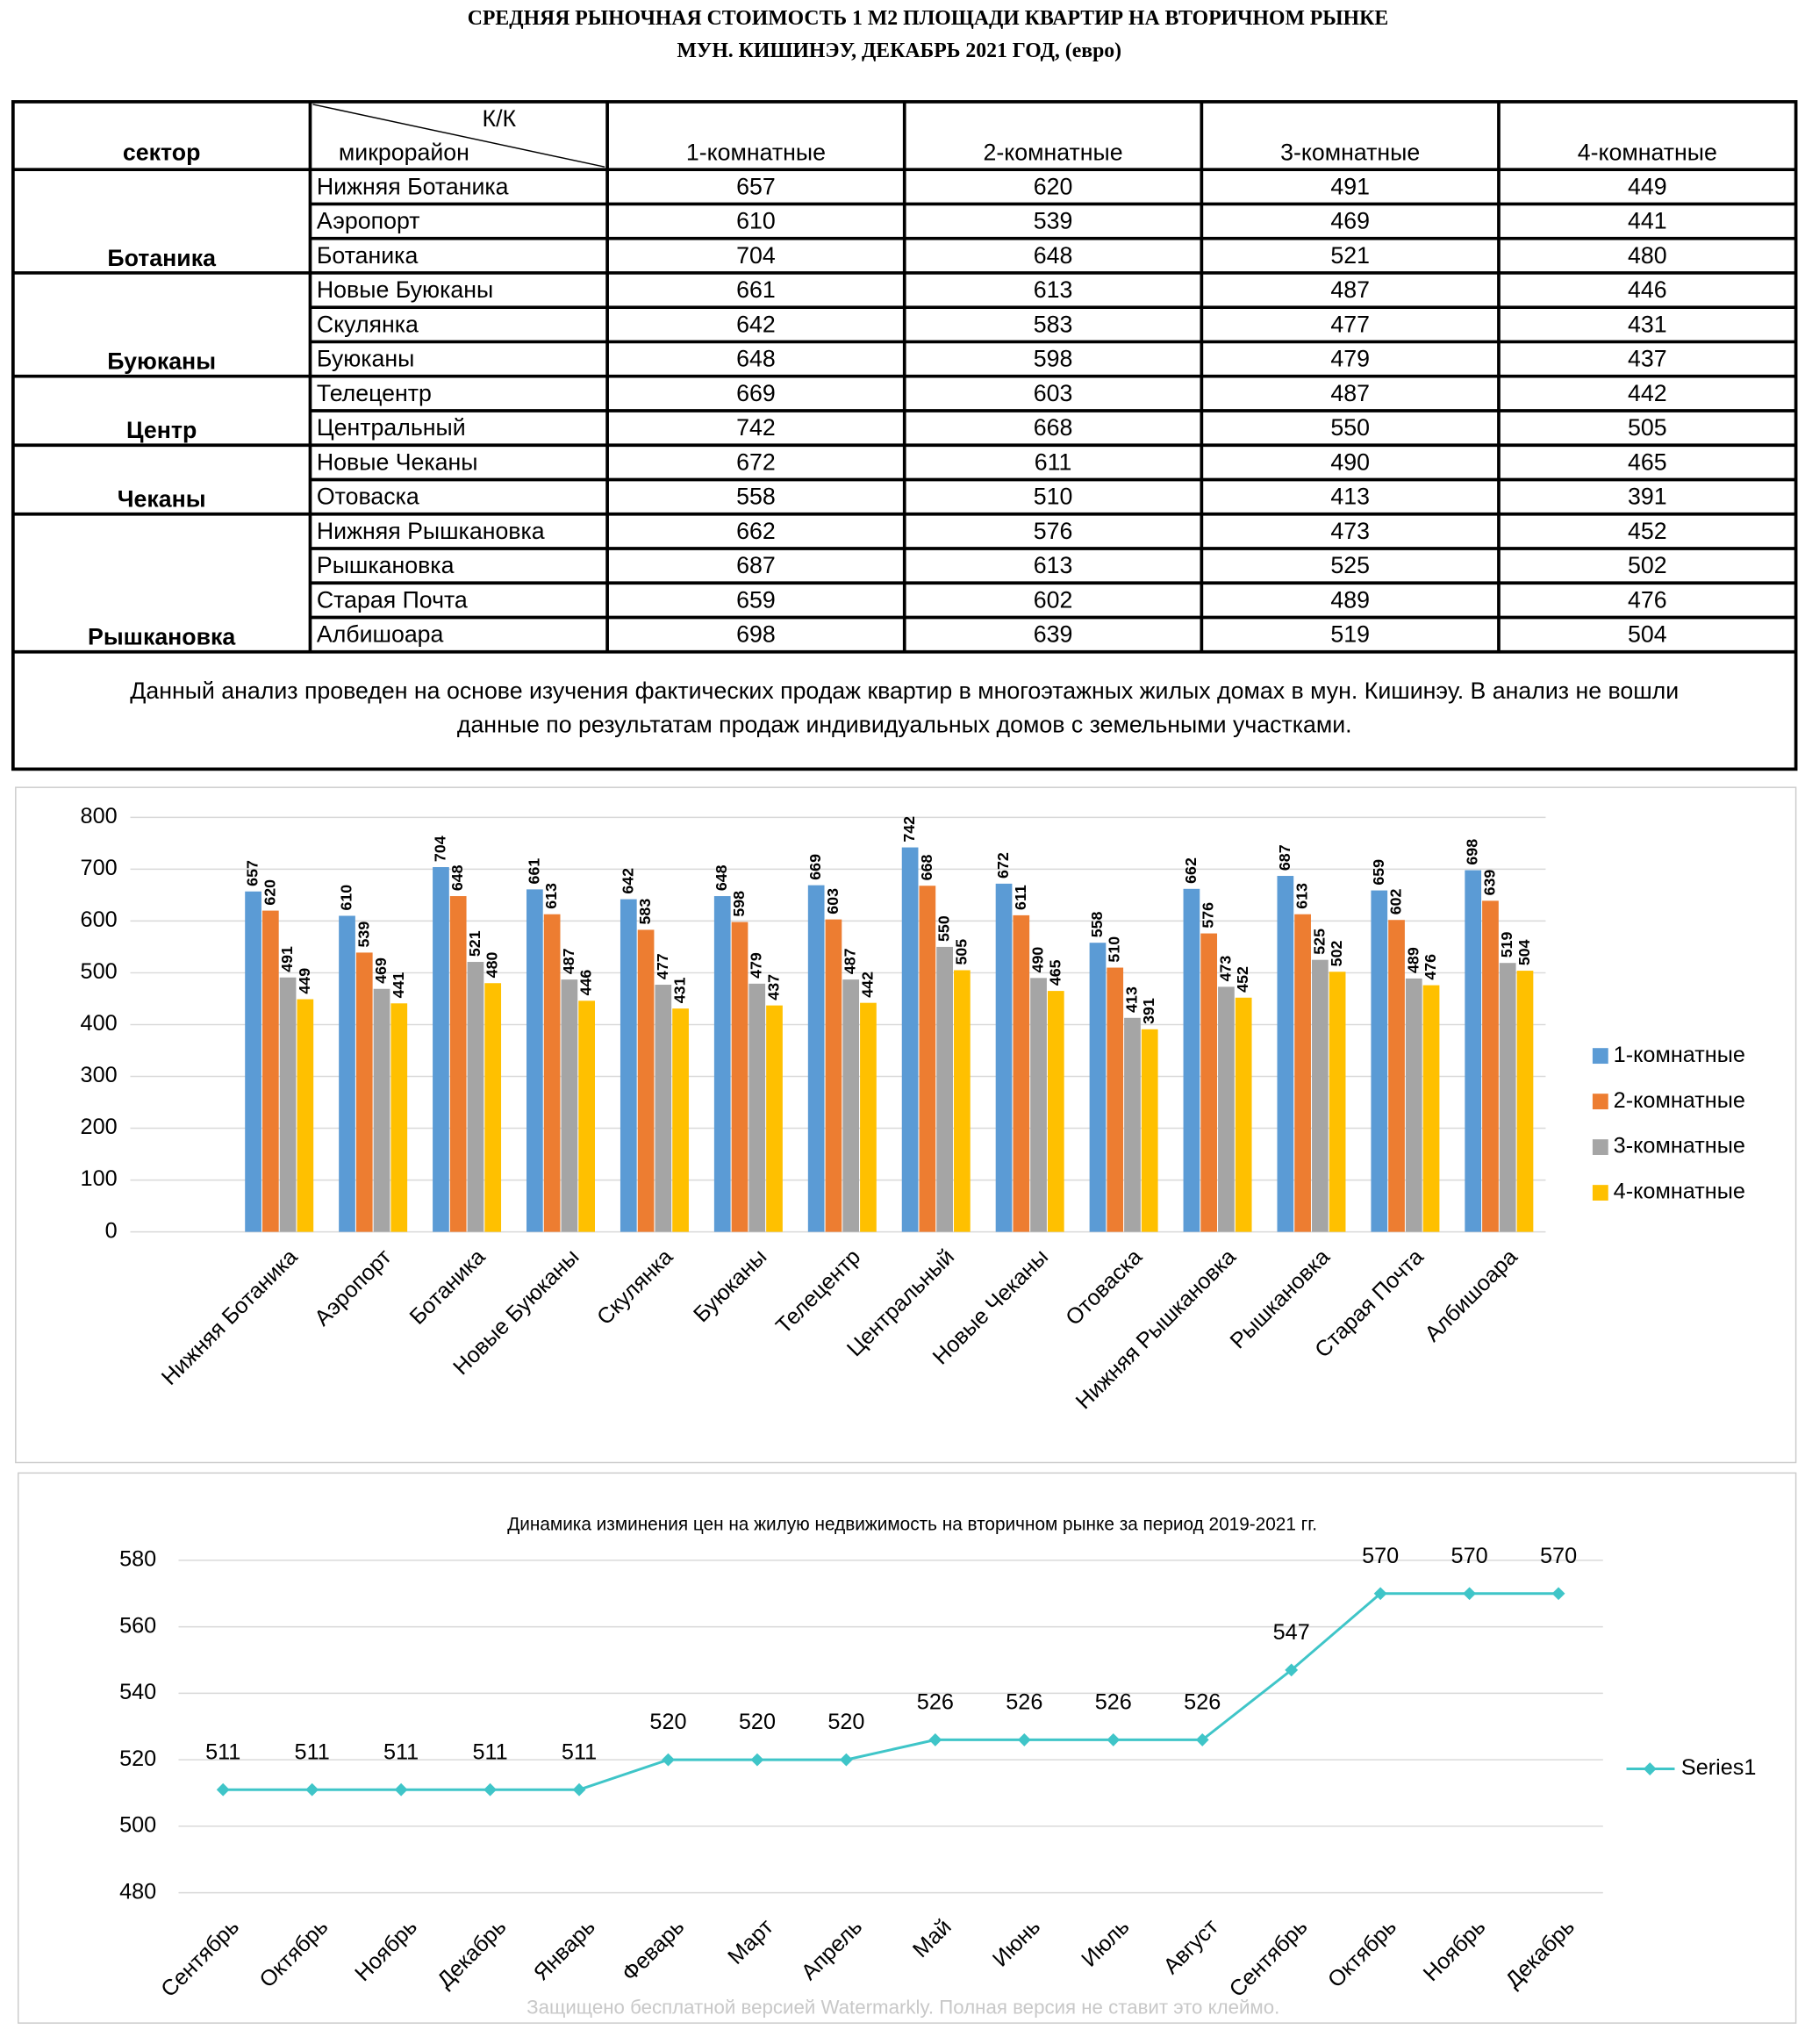 Image resolution: width=1805 pixels, height=2044 pixels. I want to click on value-label: 668, so click(926, 867).